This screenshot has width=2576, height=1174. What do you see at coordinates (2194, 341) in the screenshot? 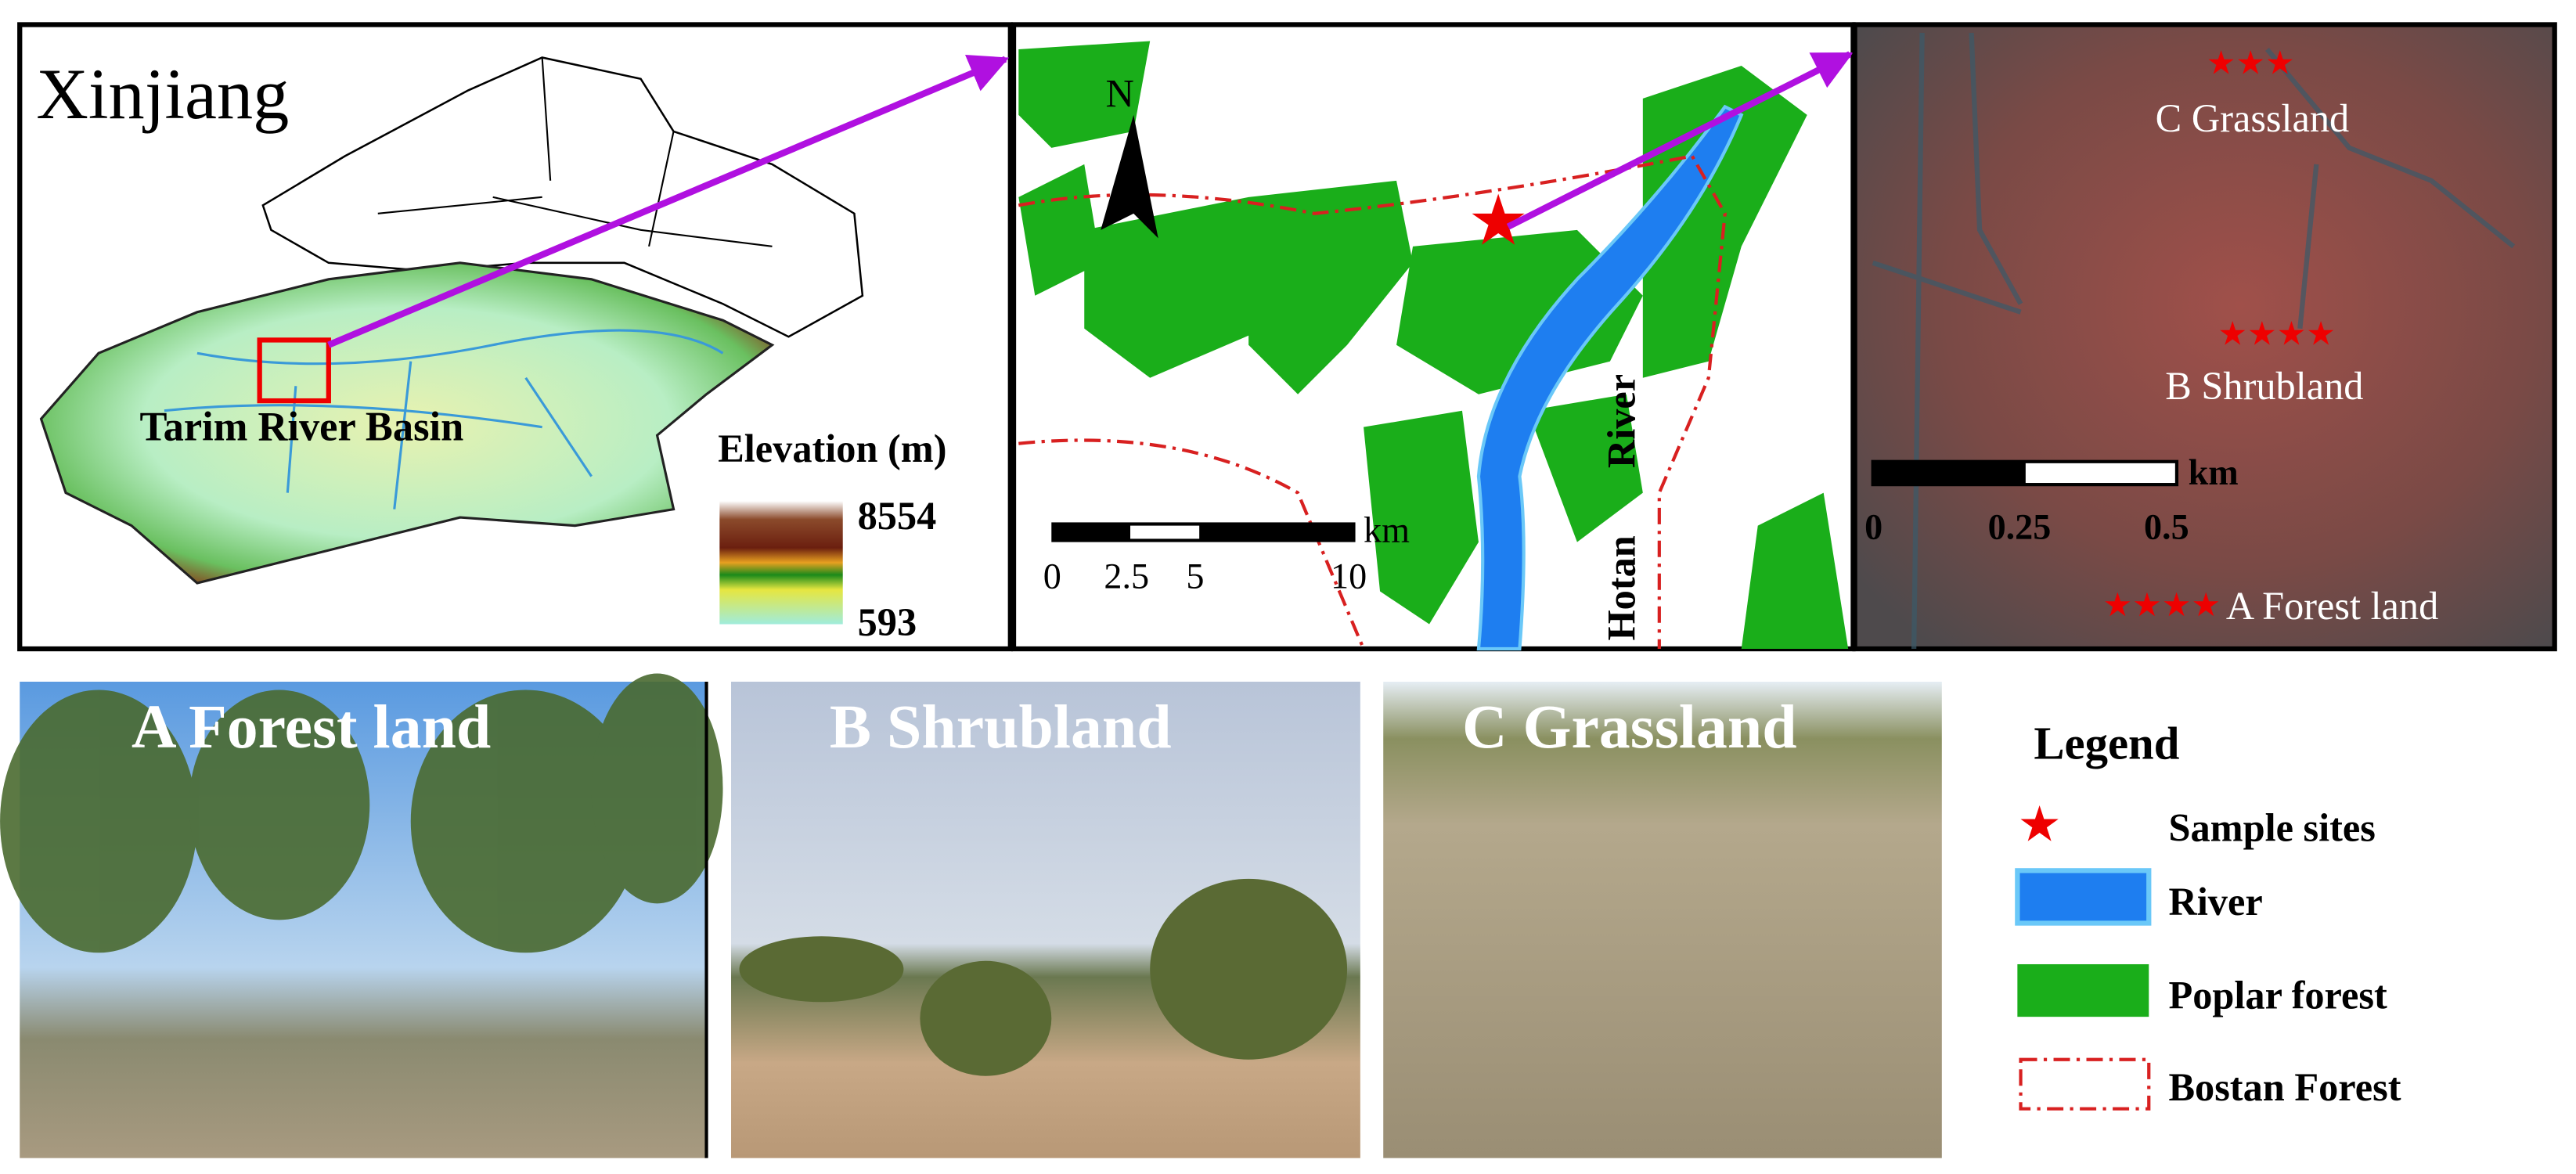
I see `satellite-features` at bounding box center [2194, 341].